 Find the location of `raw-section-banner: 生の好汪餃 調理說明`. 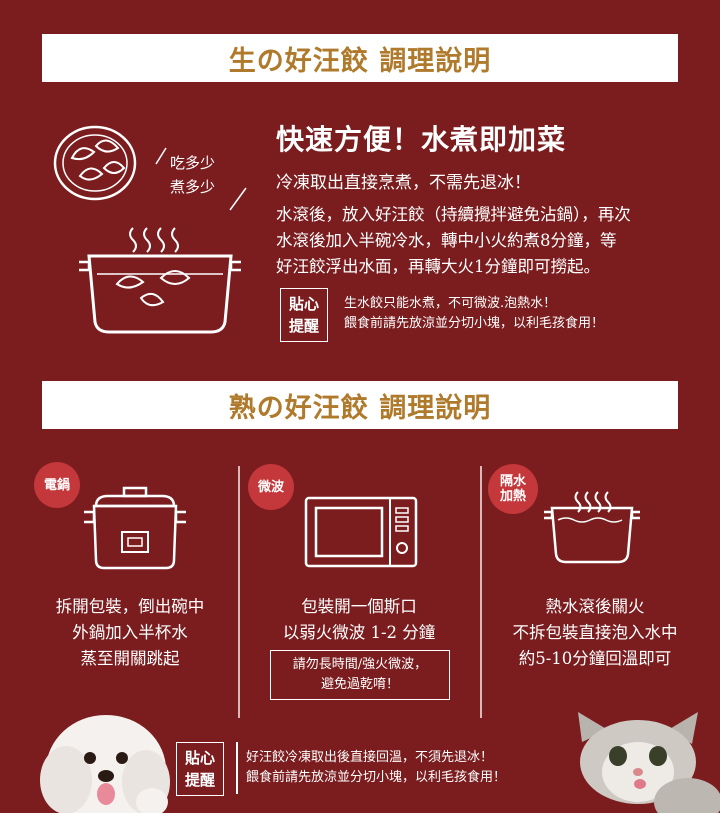

raw-section-banner: 生の好汪餃 調理說明 is located at coordinates (360, 58).